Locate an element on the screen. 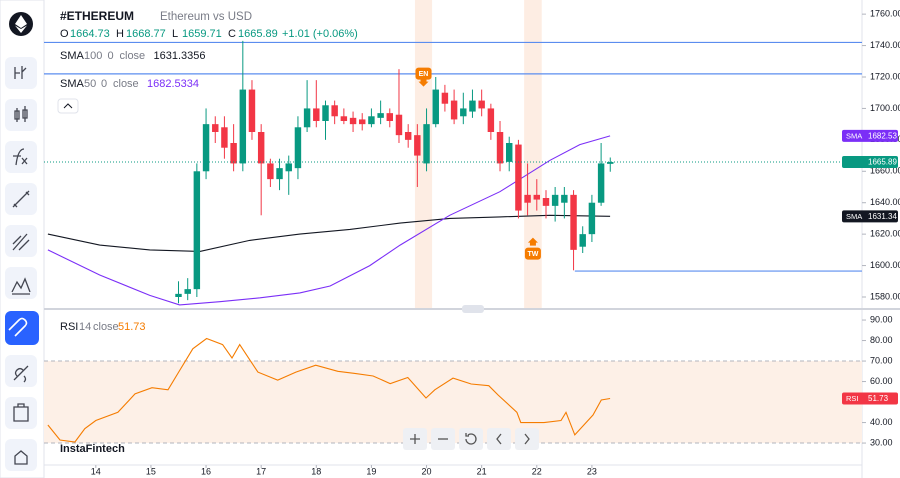 Image resolution: width=900 pixels, height=478 pixels. x-tick-label: 15 is located at coordinates (151, 471).